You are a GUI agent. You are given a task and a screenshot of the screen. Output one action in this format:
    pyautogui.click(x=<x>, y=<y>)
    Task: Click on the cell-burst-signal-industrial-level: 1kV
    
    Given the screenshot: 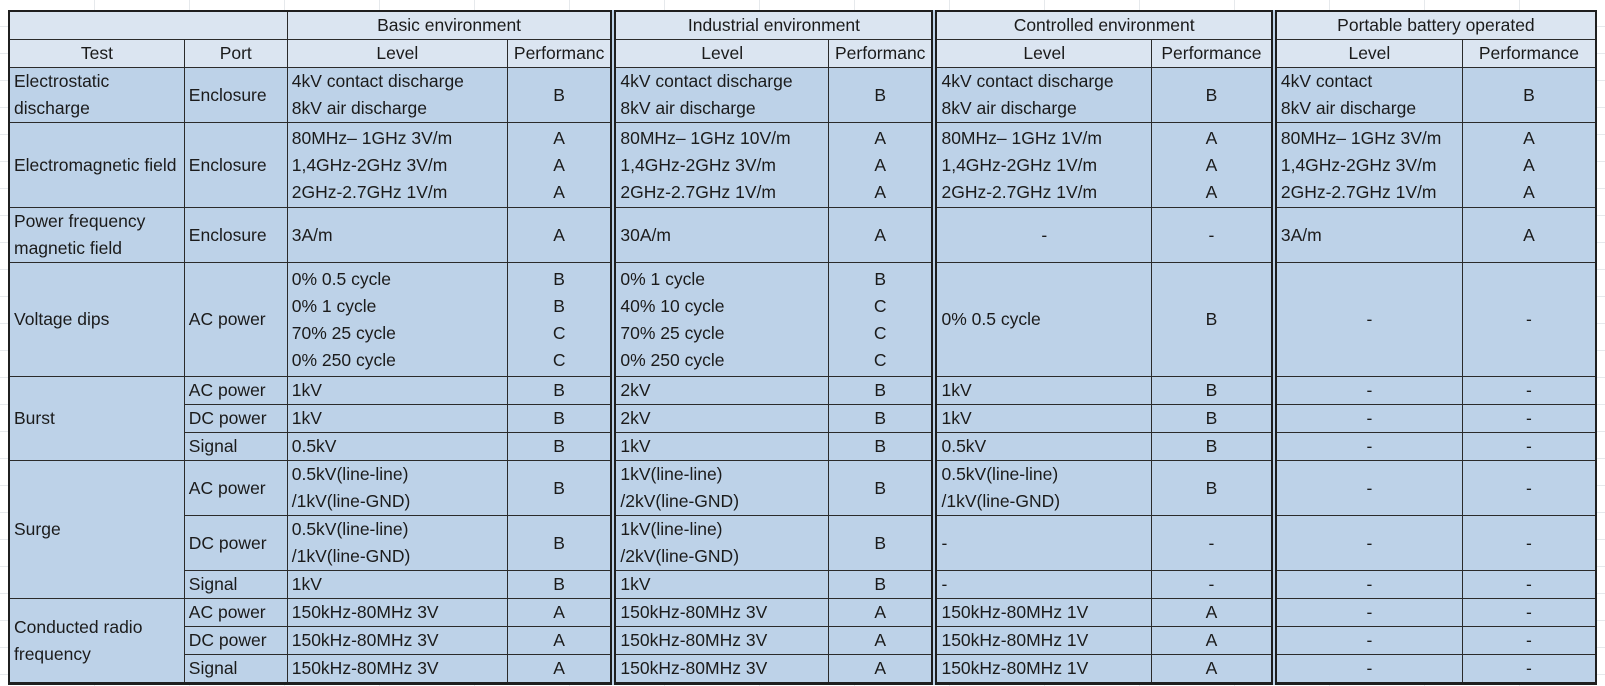 What is the action you would take?
    pyautogui.click(x=720, y=446)
    